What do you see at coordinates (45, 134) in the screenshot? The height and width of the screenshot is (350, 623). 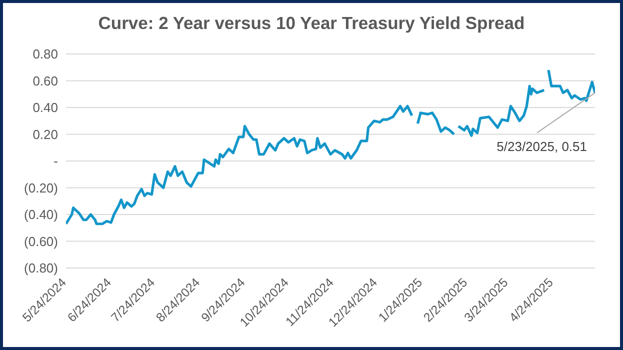 I see `y-tick-label: 0.20` at bounding box center [45, 134].